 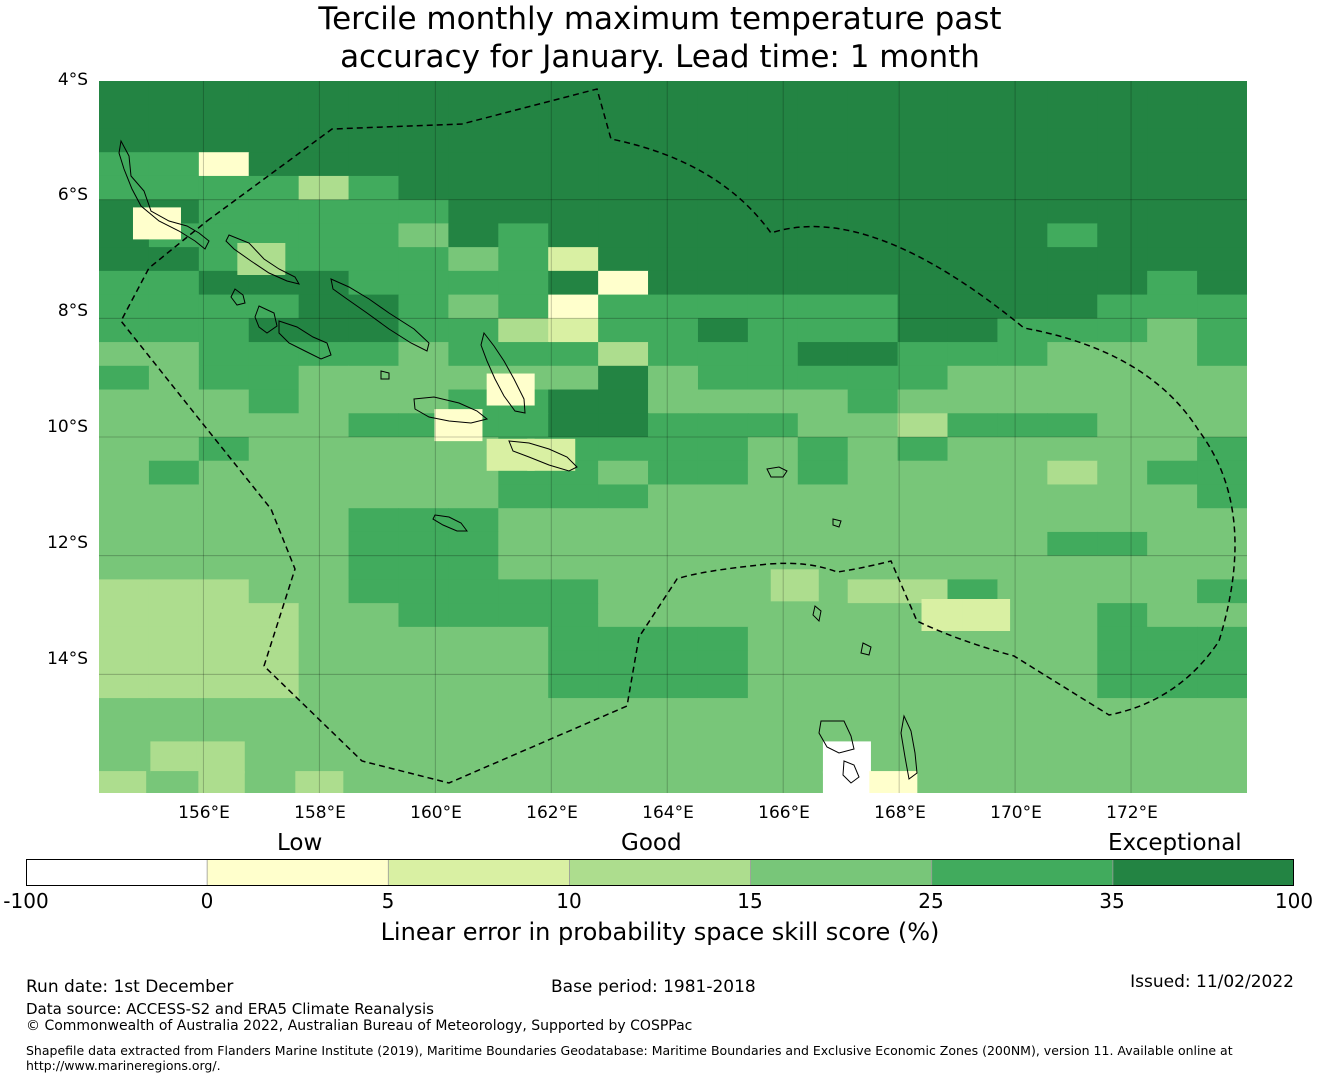 I want to click on malaita-coast, so click(x=503, y=372).